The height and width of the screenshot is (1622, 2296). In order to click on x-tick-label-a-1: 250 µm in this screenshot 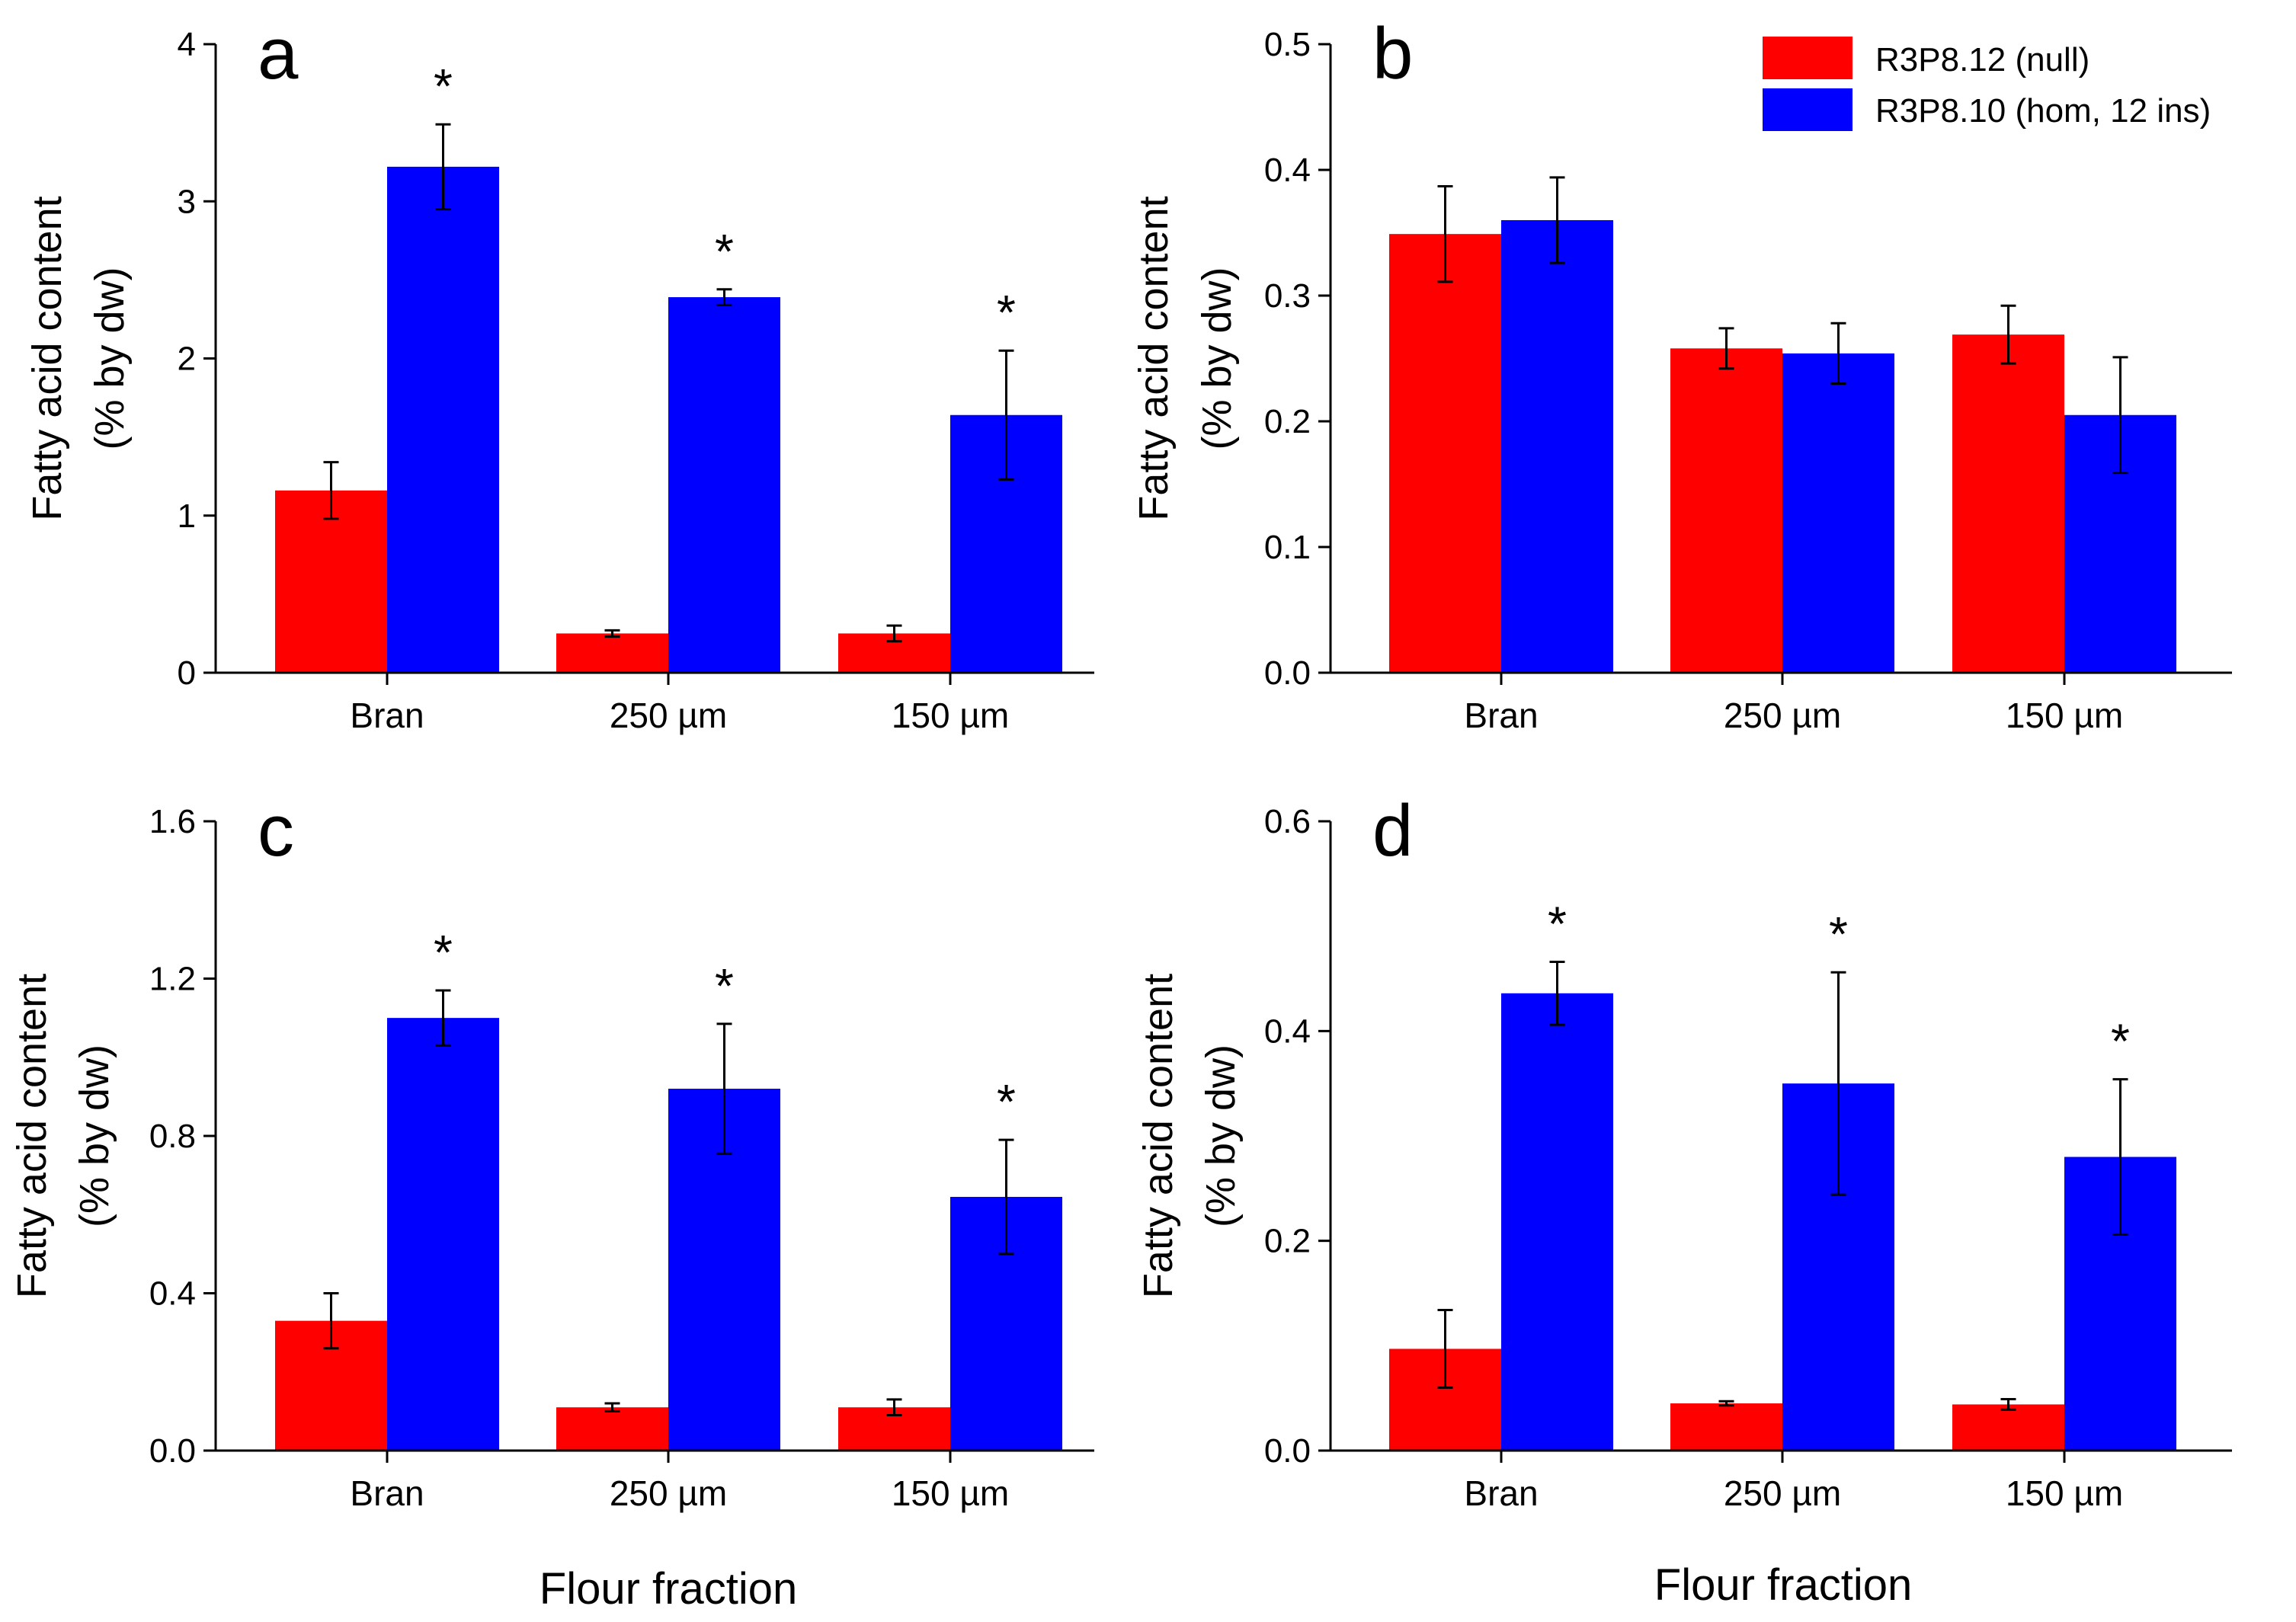, I will do `click(668, 715)`.